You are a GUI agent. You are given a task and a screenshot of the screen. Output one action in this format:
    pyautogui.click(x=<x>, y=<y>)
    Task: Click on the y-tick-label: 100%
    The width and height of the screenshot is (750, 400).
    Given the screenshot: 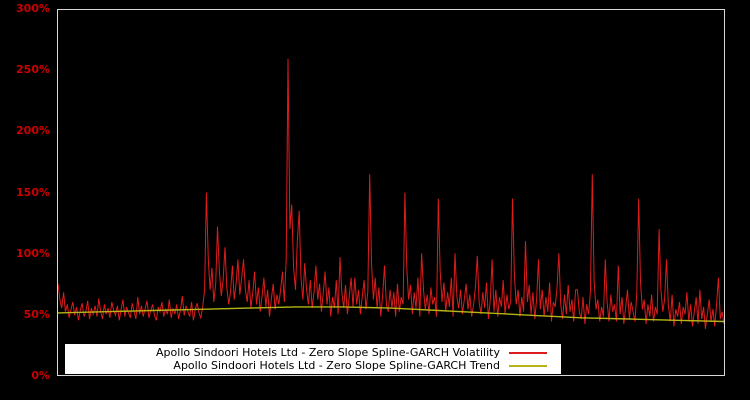 What is the action you would take?
    pyautogui.click(x=33, y=253)
    